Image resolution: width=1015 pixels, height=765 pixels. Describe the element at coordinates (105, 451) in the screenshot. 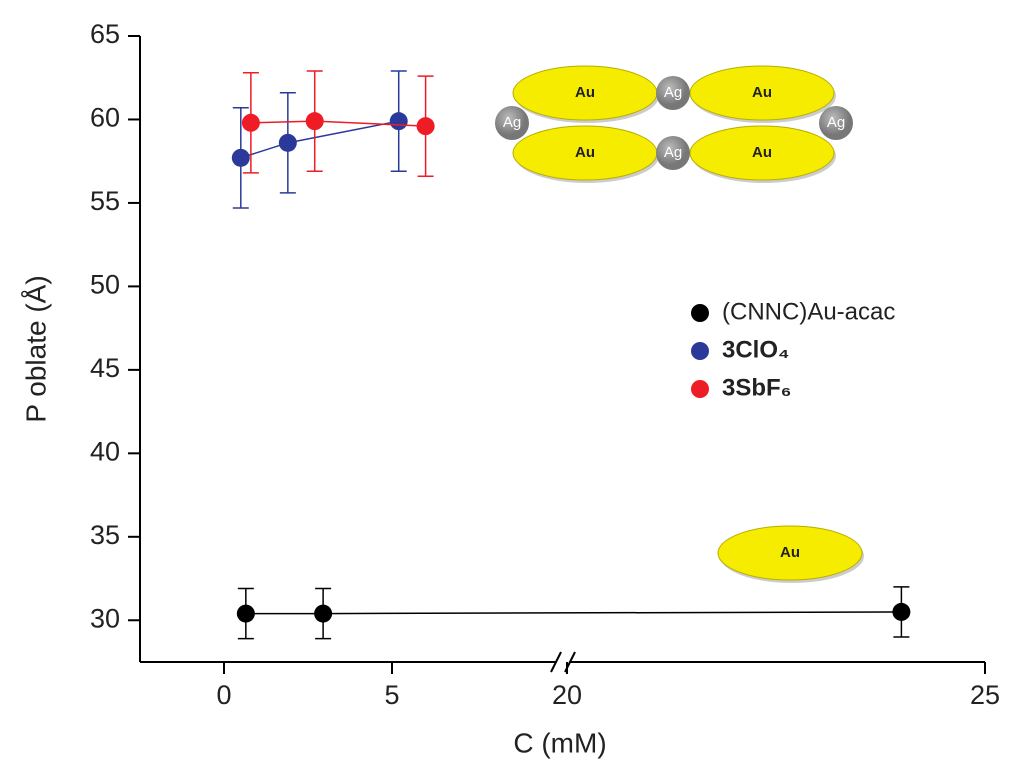

I see `y-tick-label: 40` at that location.